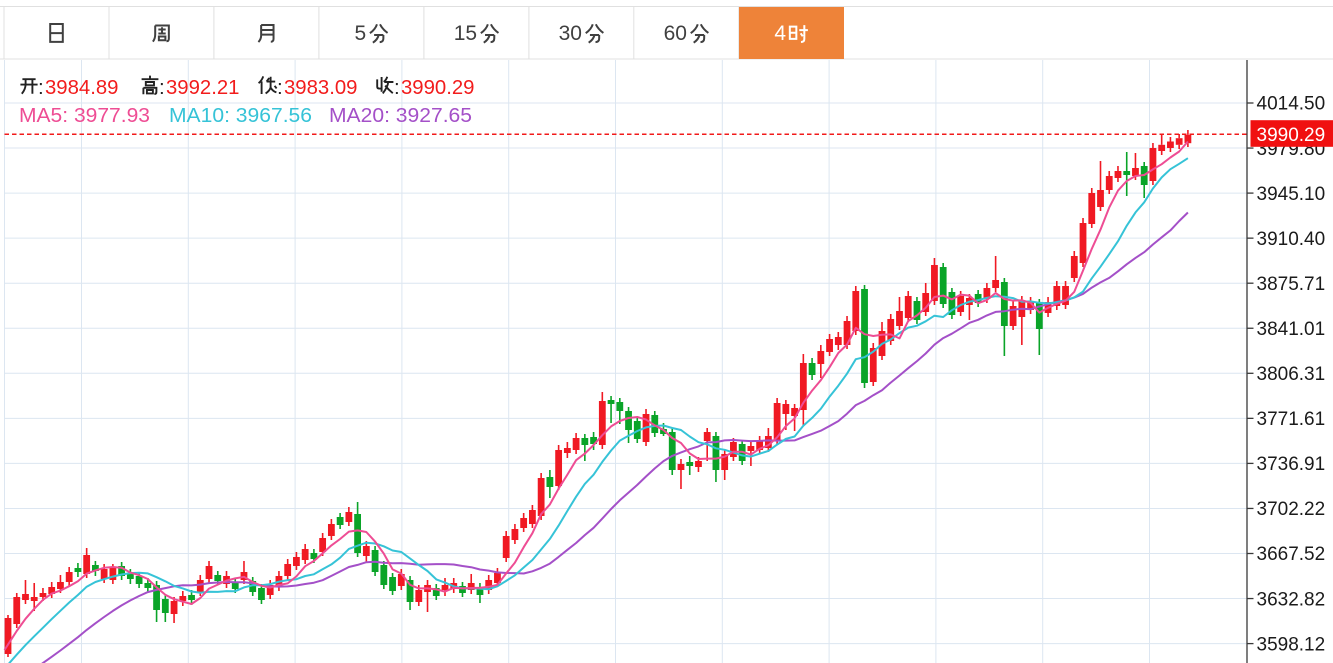 The height and width of the screenshot is (663, 1333). What do you see at coordinates (321, 87) in the screenshot?
I see `svg-text: 3983.09` at bounding box center [321, 87].